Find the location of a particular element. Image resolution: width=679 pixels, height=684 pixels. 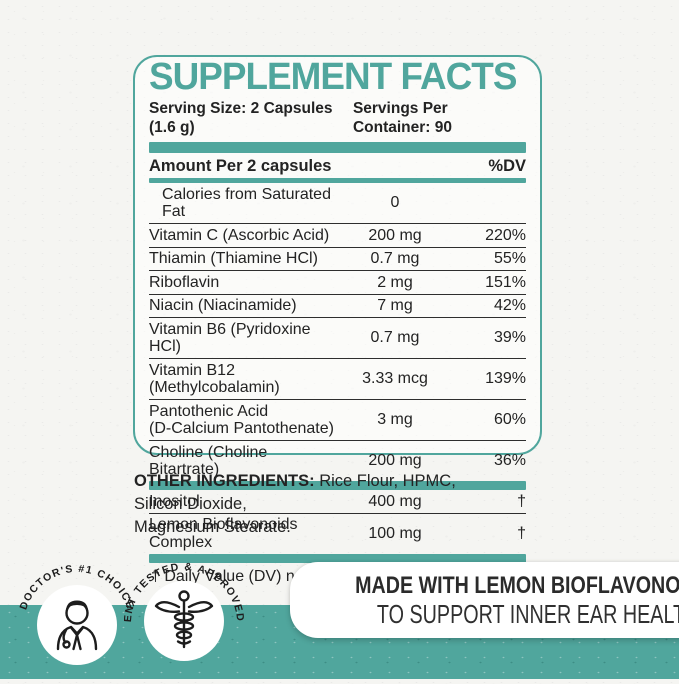

nutrient-name: Choline (Choline Bitartrate) is located at coordinates (208, 461).